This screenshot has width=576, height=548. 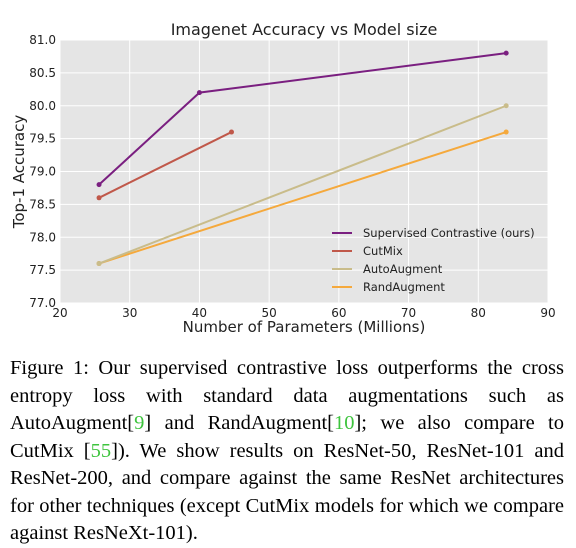 I want to click on y-tick-label: 79.0, so click(x=42, y=172).